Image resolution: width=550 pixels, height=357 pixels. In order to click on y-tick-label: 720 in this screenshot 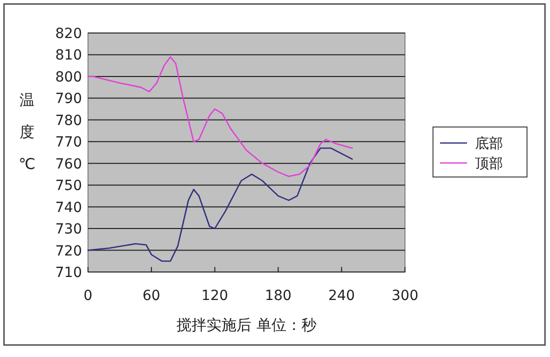, I will do `click(68, 251)`.